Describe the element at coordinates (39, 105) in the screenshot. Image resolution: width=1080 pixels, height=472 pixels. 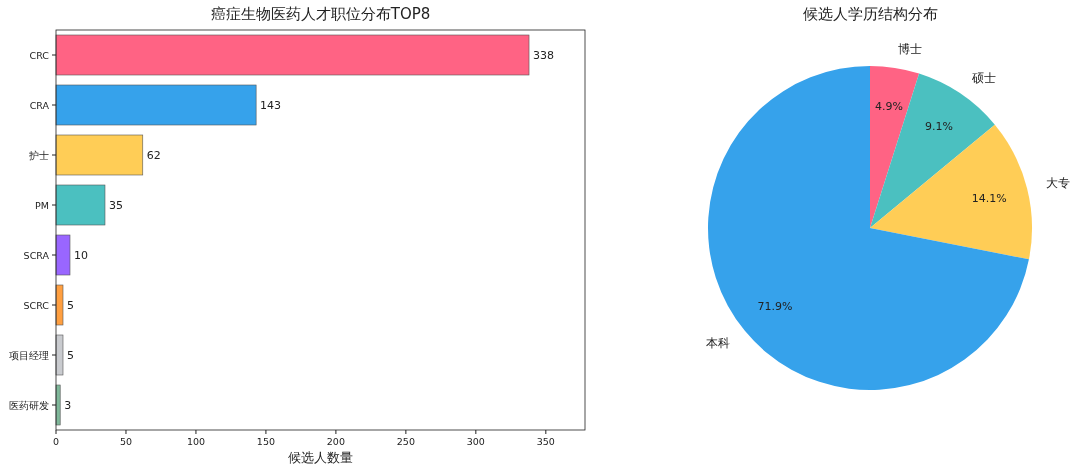
I see `y-tick-label: CRA` at that location.